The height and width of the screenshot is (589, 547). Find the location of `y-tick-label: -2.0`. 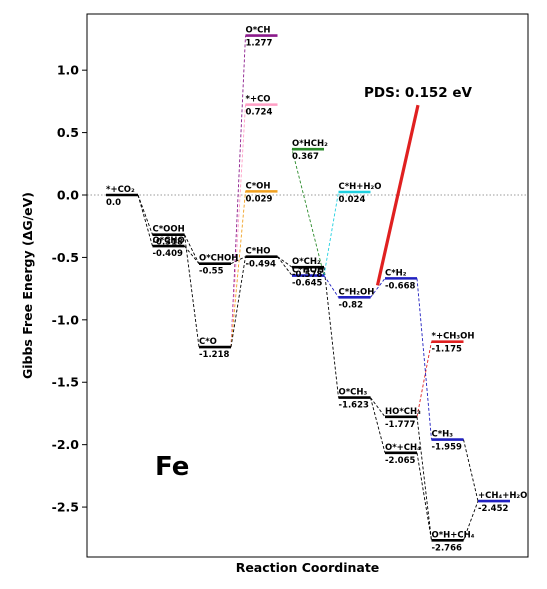

y-tick-label: -2.0 is located at coordinates (66, 444).